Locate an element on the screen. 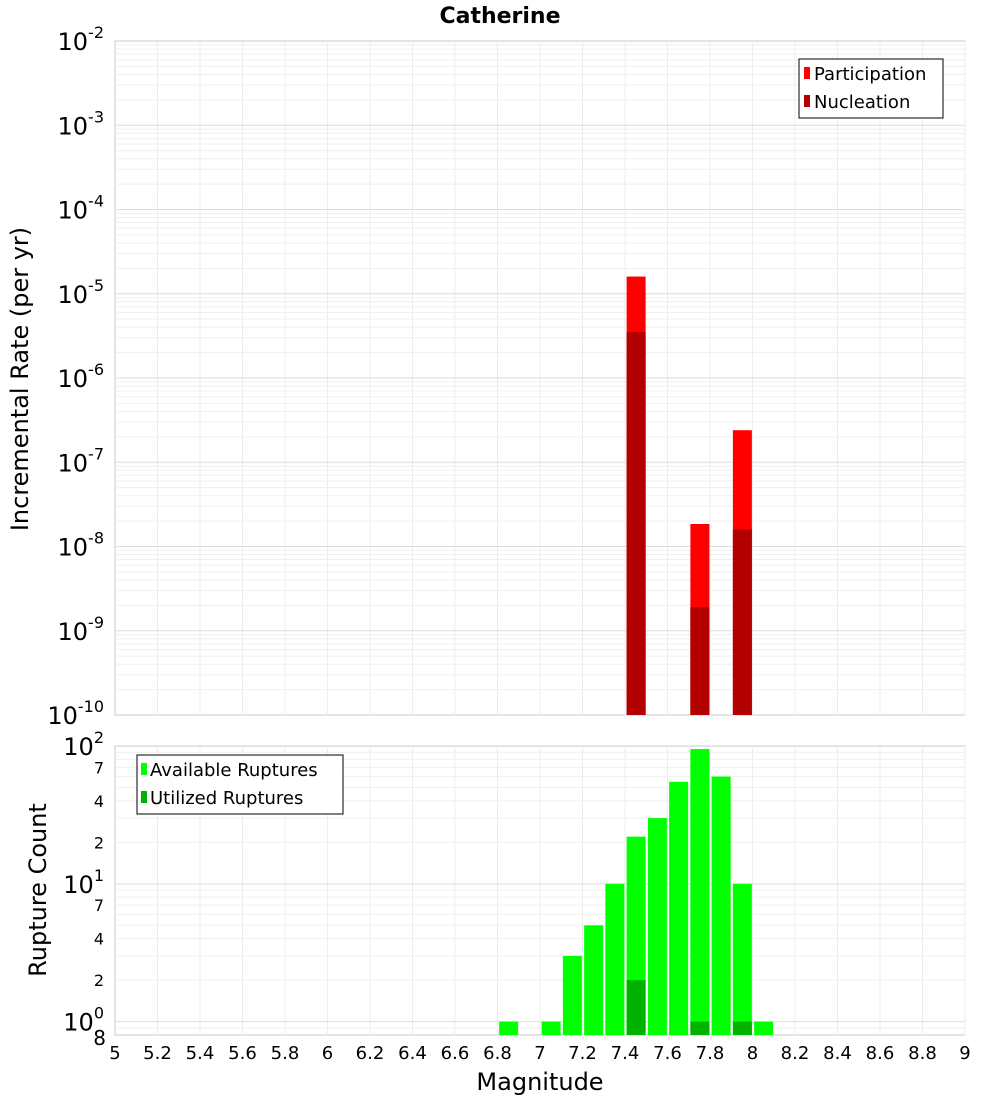 The width and height of the screenshot is (1000, 1100). y-minor-tick-label: 8 is located at coordinates (99, 1038).